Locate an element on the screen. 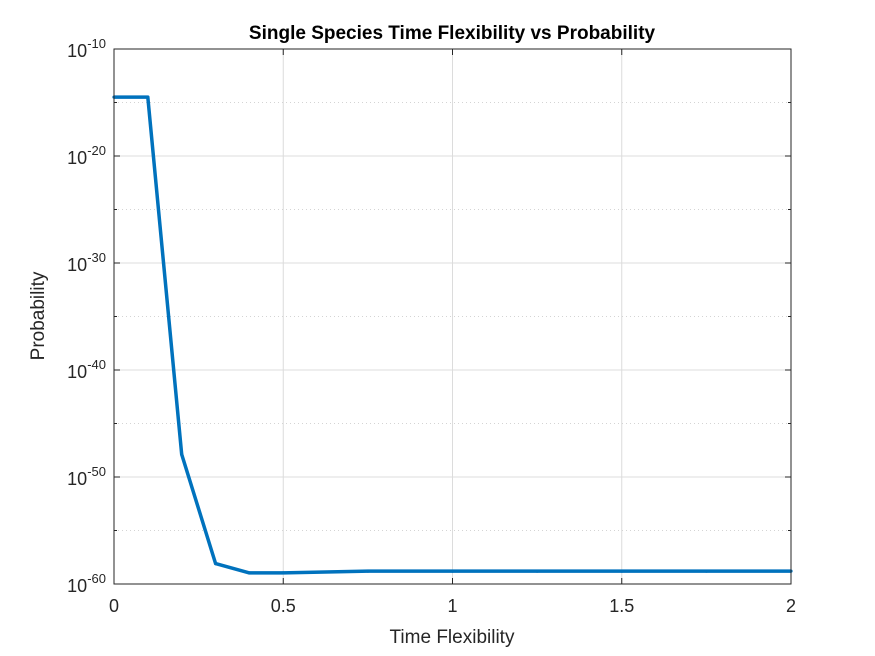 Image resolution: width=875 pixels, height=656 pixels. x-tick-label: 0.5 is located at coordinates (283, 606).